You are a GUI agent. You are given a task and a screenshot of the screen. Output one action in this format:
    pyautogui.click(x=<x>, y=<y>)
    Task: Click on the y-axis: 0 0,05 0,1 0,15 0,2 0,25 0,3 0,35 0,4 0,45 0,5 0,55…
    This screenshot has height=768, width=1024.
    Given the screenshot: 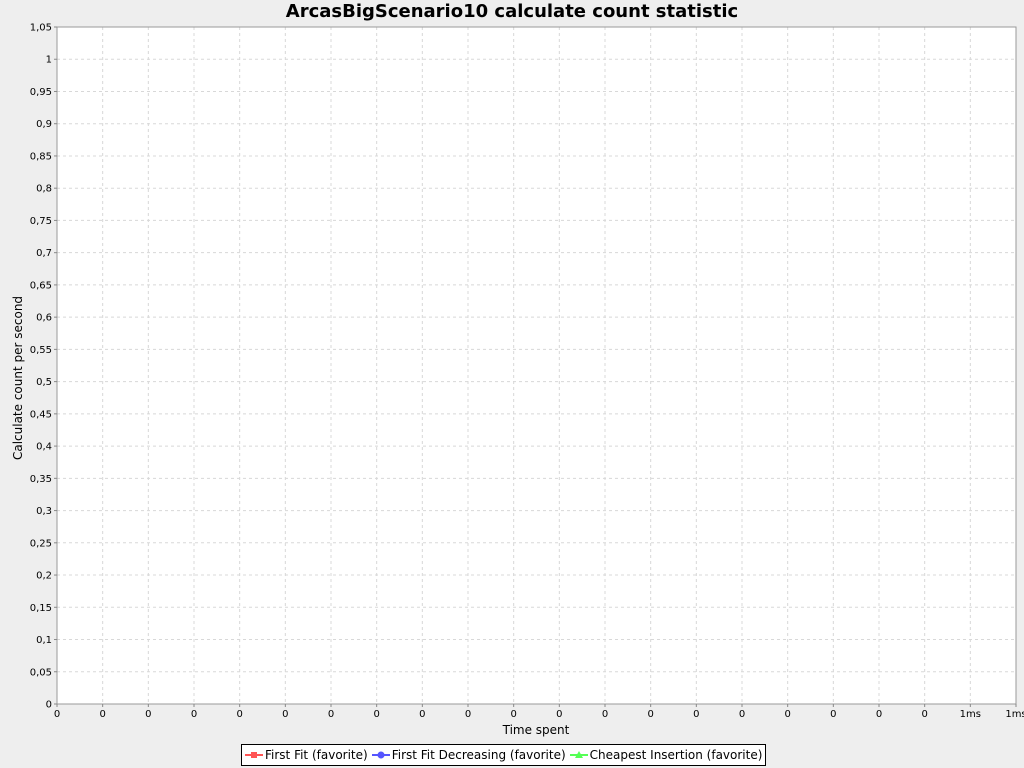 What is the action you would take?
    pyautogui.click(x=43, y=367)
    